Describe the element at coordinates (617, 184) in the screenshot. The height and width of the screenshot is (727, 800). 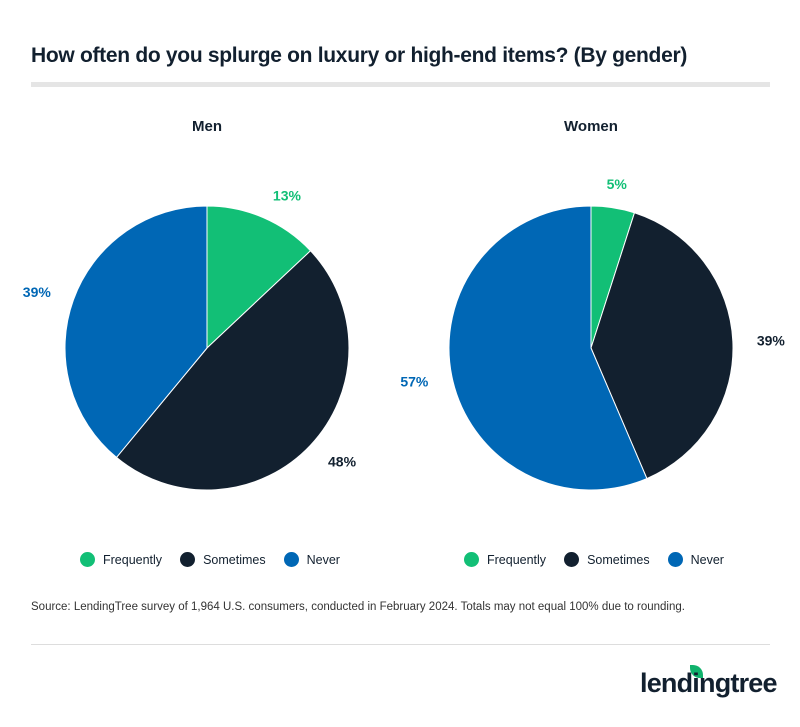
I see `data-label: 5%` at that location.